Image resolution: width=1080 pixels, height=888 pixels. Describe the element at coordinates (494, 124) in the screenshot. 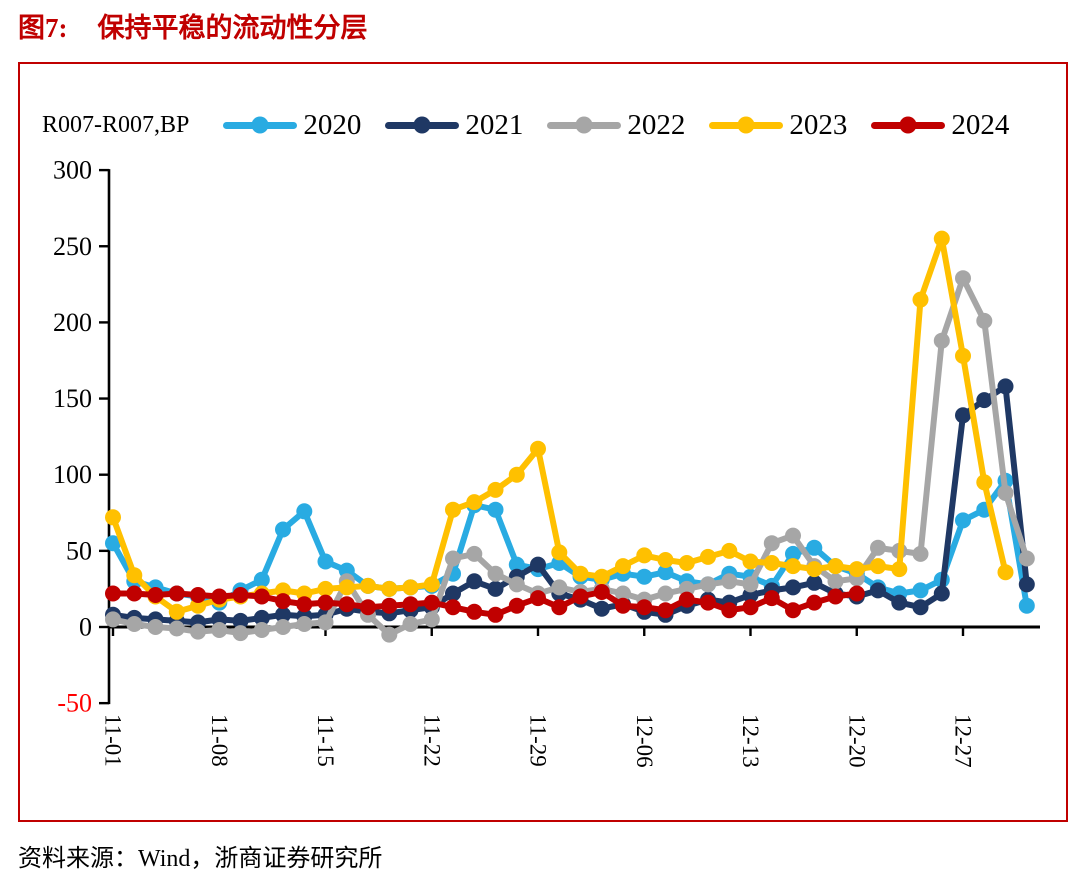

I see `legend-label-2021: 2021` at that location.